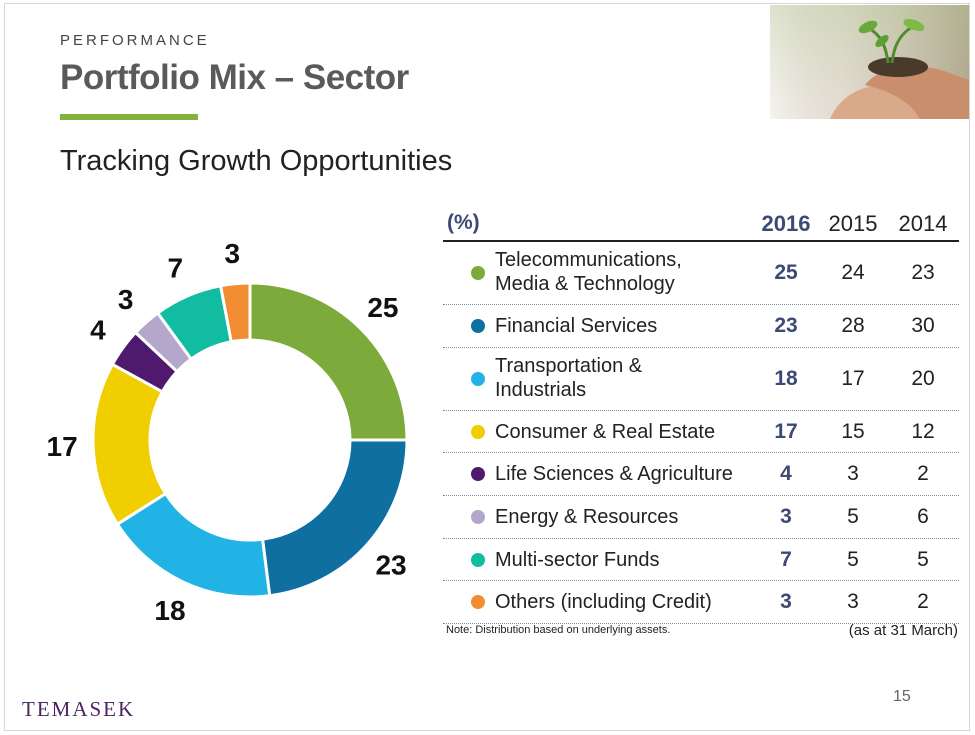 The width and height of the screenshot is (975, 735). Describe the element at coordinates (129, 117) in the screenshot. I see `title-accent-bar` at that location.